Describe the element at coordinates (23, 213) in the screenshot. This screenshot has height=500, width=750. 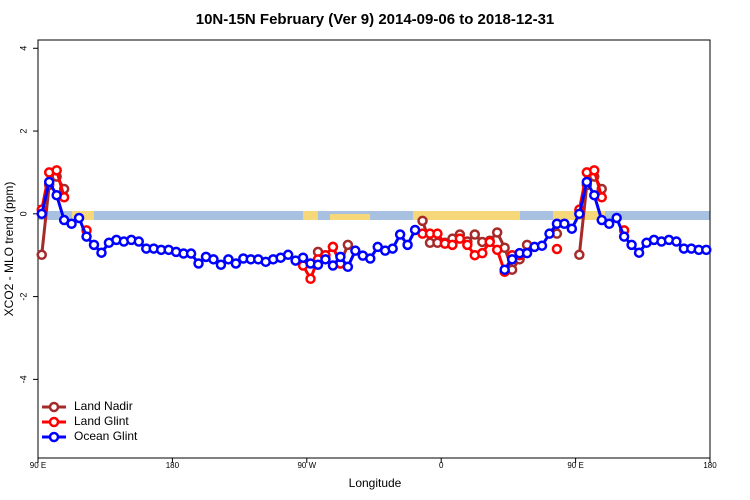
I see `y-tick-label: 0` at that location.